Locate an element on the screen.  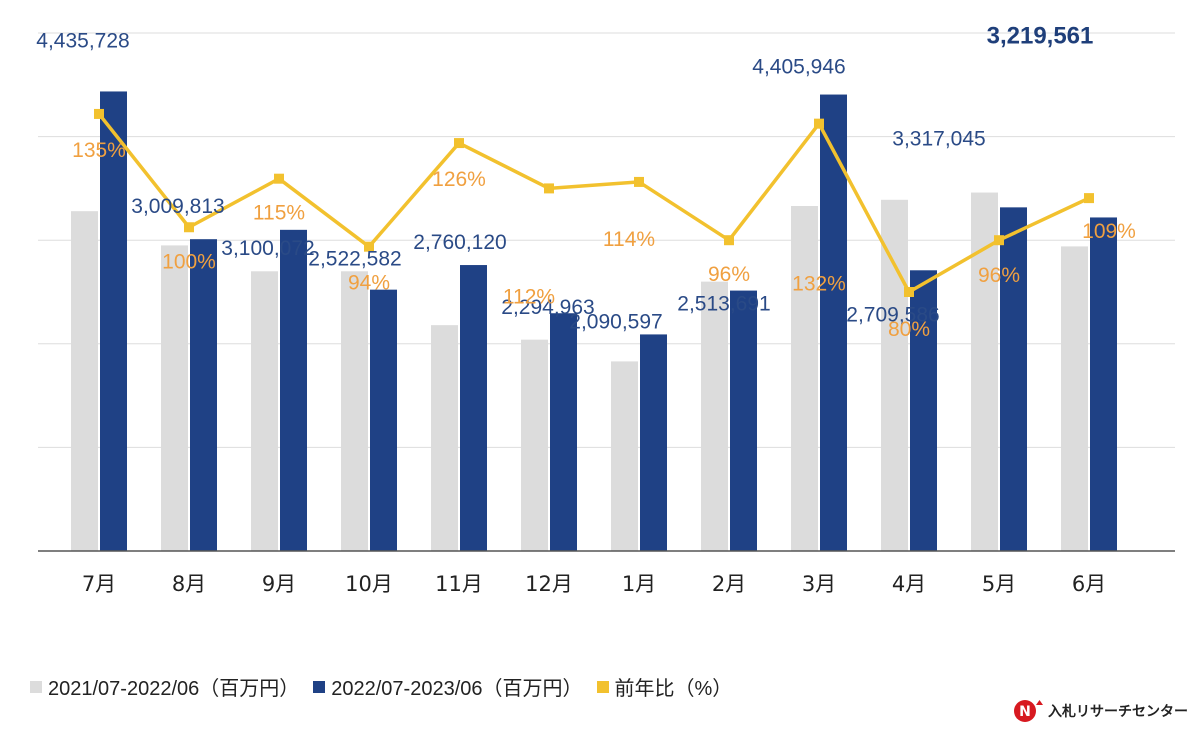
legend-item-ratio: 前年比（%） is located at coordinates (664, 686).